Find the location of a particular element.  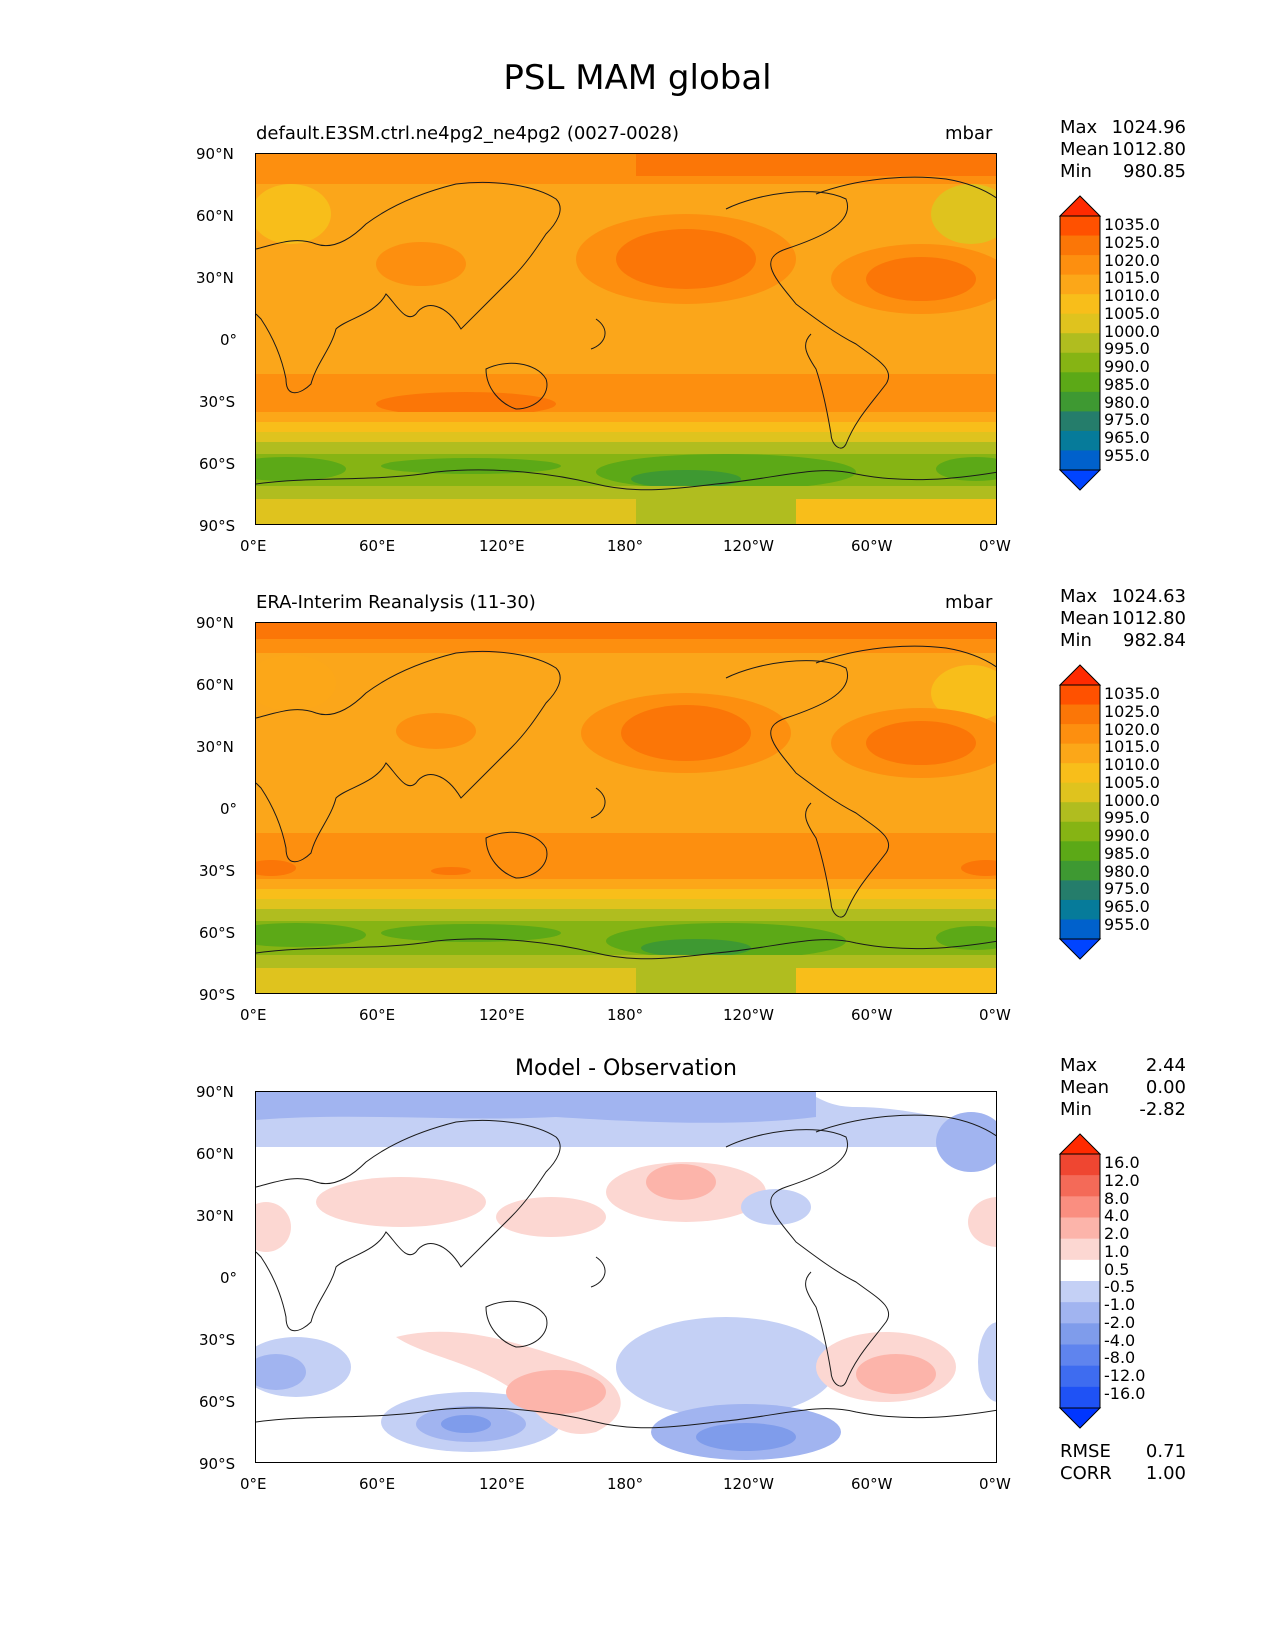

colorbar-tick-label: 995.0 is located at coordinates (1127, 349).